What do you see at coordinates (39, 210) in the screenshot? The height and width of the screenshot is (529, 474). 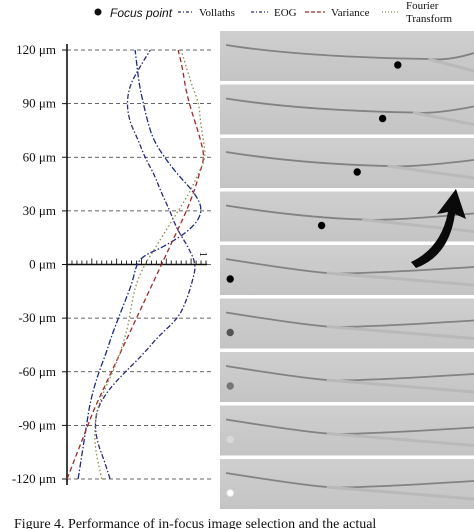 I see `y-tick-label: 30 μm` at bounding box center [39, 210].